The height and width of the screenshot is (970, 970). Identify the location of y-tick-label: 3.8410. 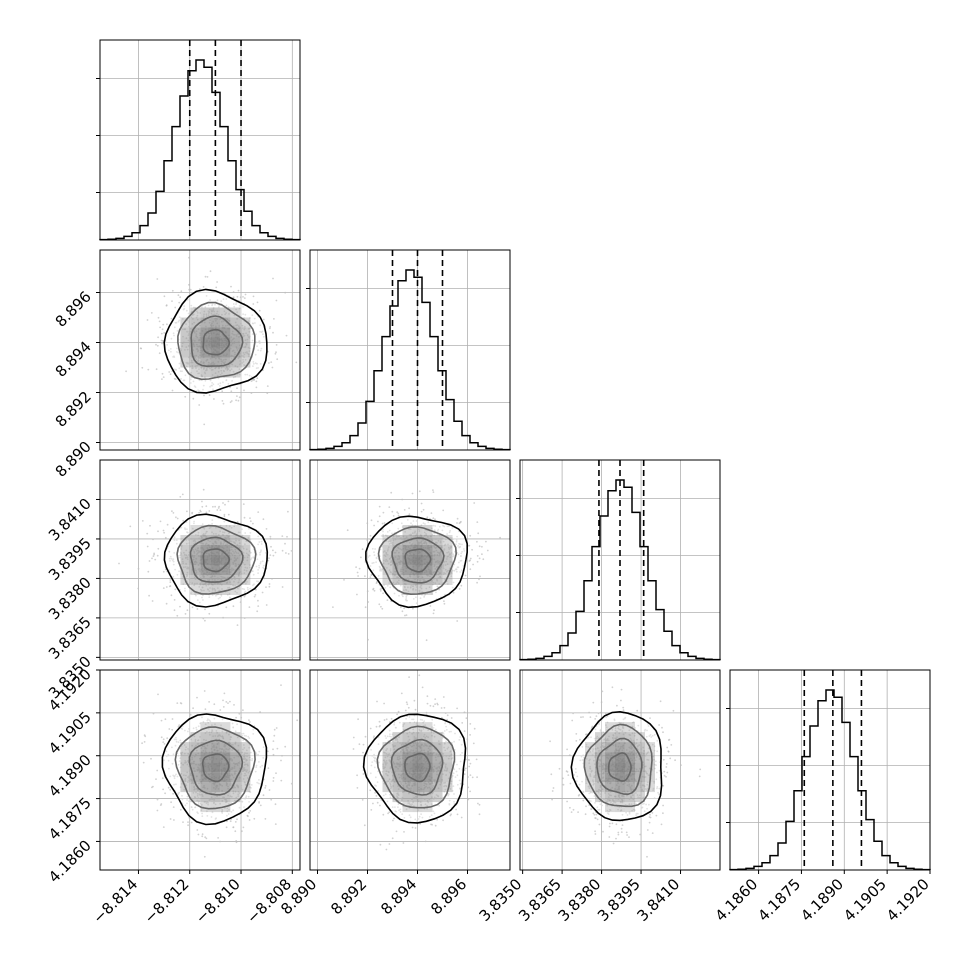
(70, 520).